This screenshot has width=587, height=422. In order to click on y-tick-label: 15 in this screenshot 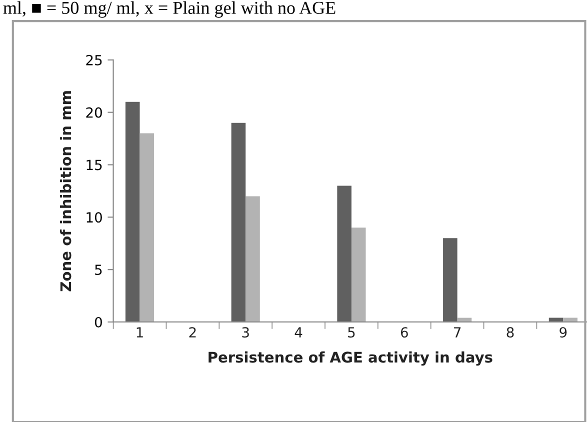, I will do `click(94, 165)`.